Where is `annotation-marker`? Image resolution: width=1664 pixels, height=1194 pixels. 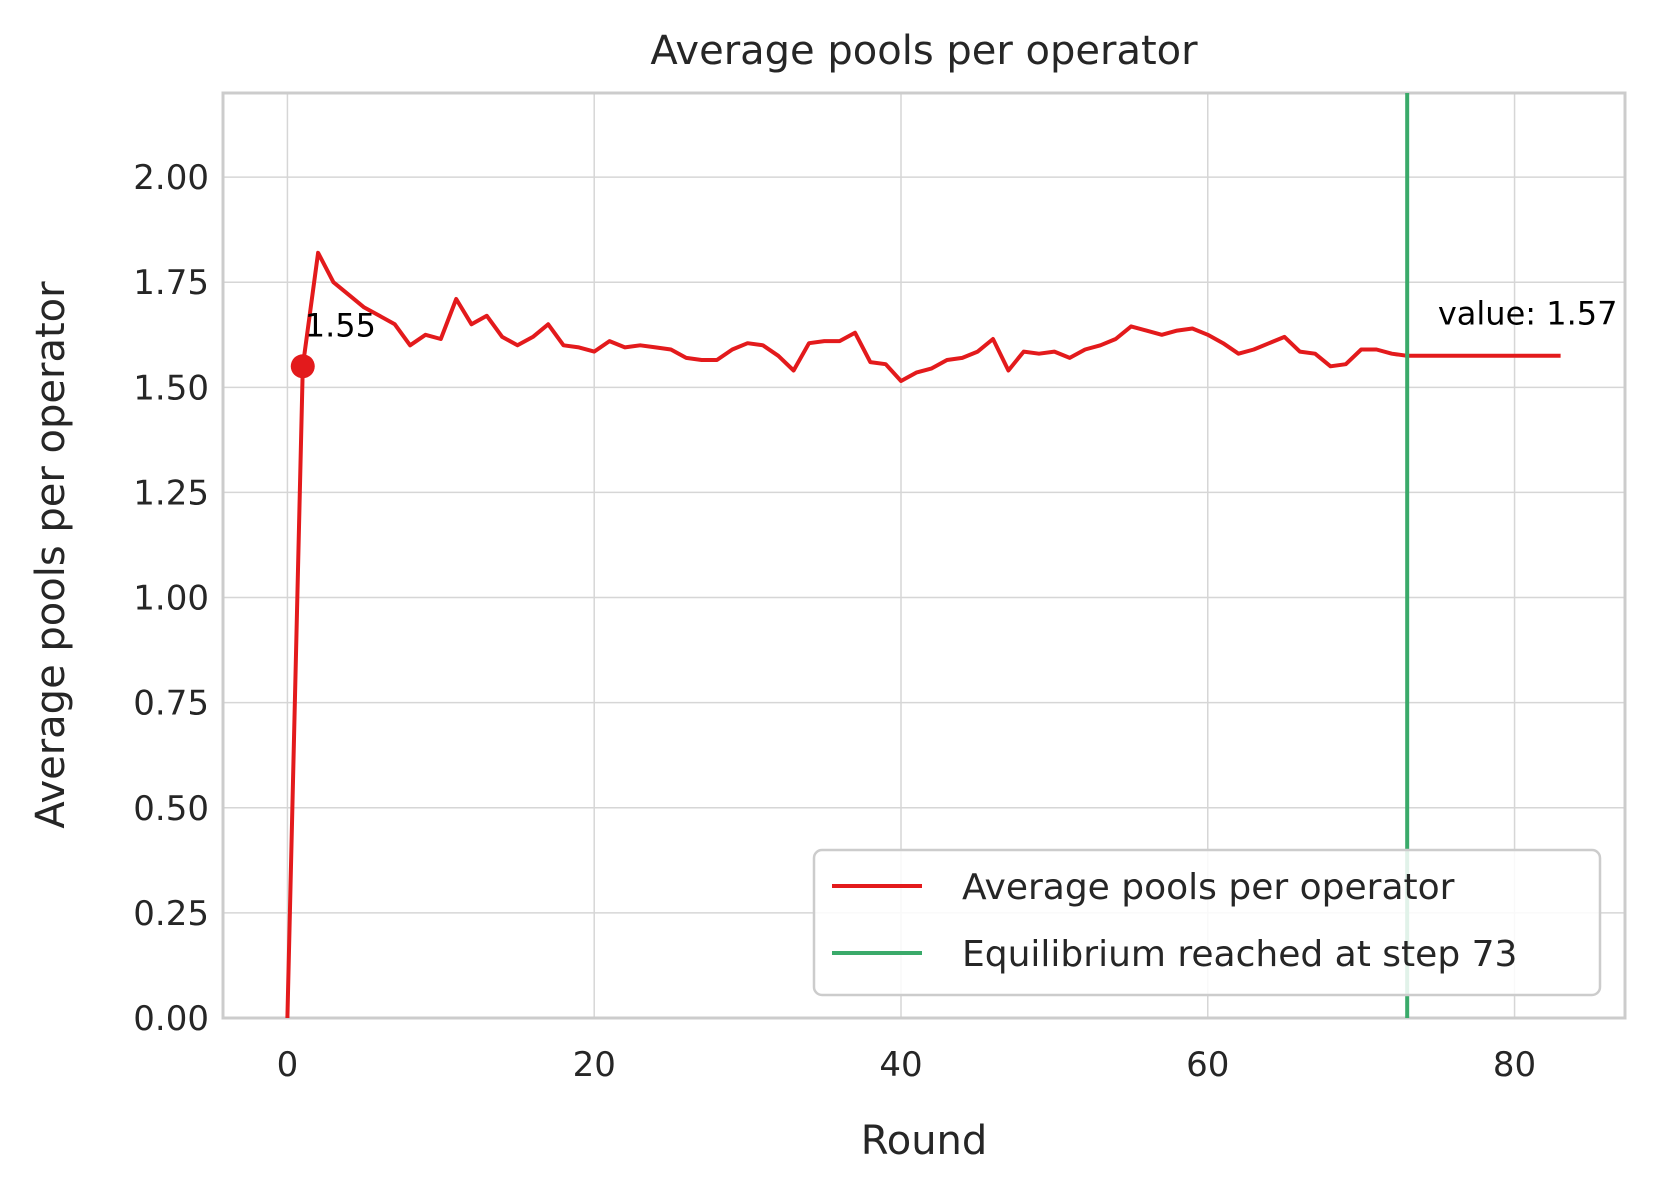
annotation-marker is located at coordinates (302, 366).